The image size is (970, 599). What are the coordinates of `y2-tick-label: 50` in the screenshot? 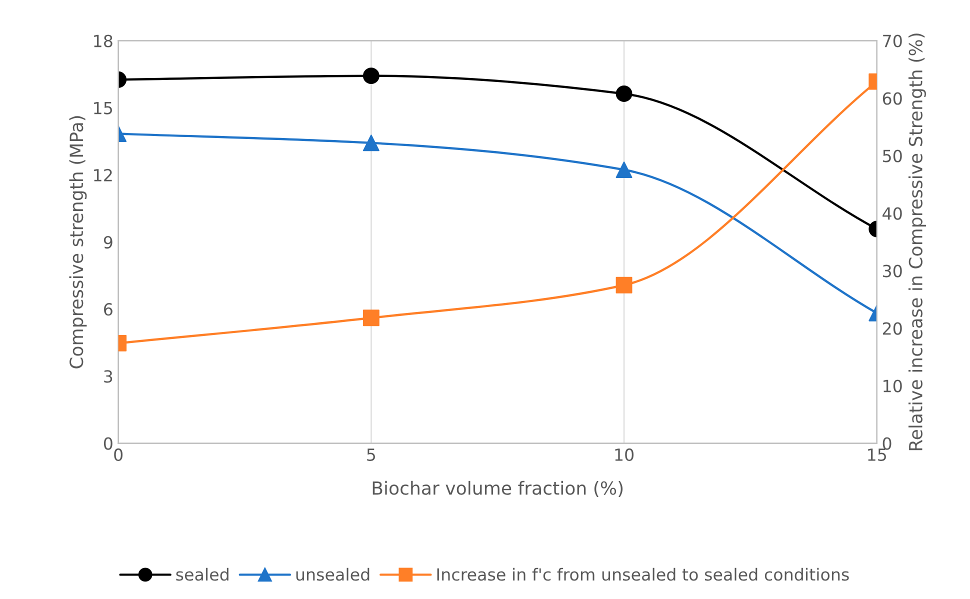 It's located at (892, 156).